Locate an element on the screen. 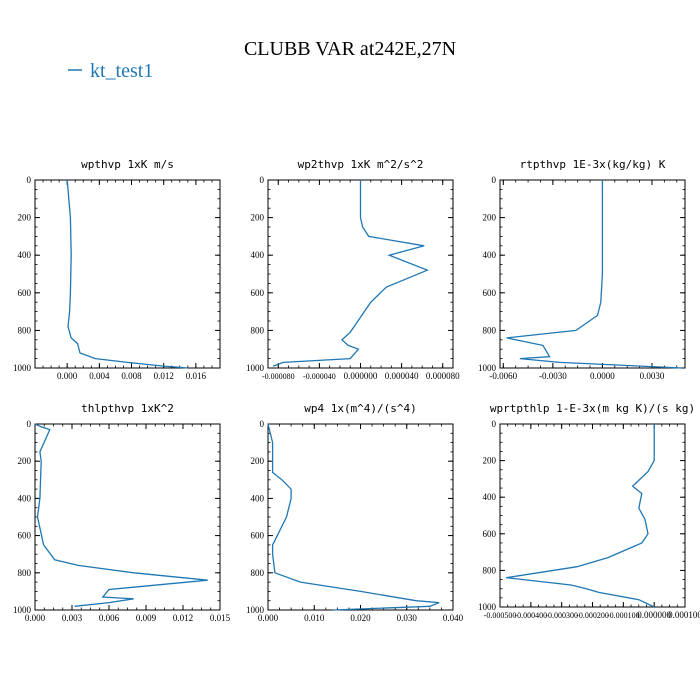 This screenshot has width=700, height=700. x-tick-label: 0.000040 is located at coordinates (402, 376).